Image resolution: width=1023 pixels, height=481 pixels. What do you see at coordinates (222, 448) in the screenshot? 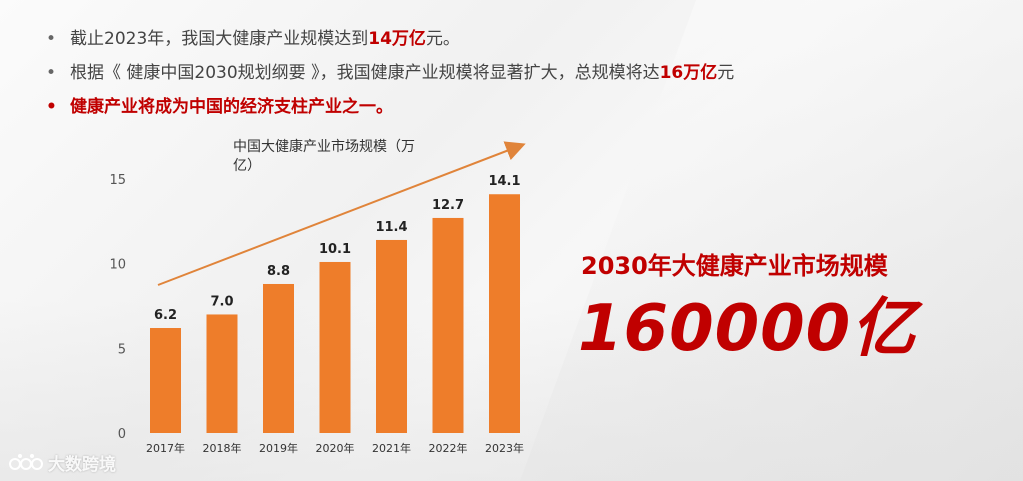
I see `x-tick-label: 2018年` at bounding box center [222, 448].